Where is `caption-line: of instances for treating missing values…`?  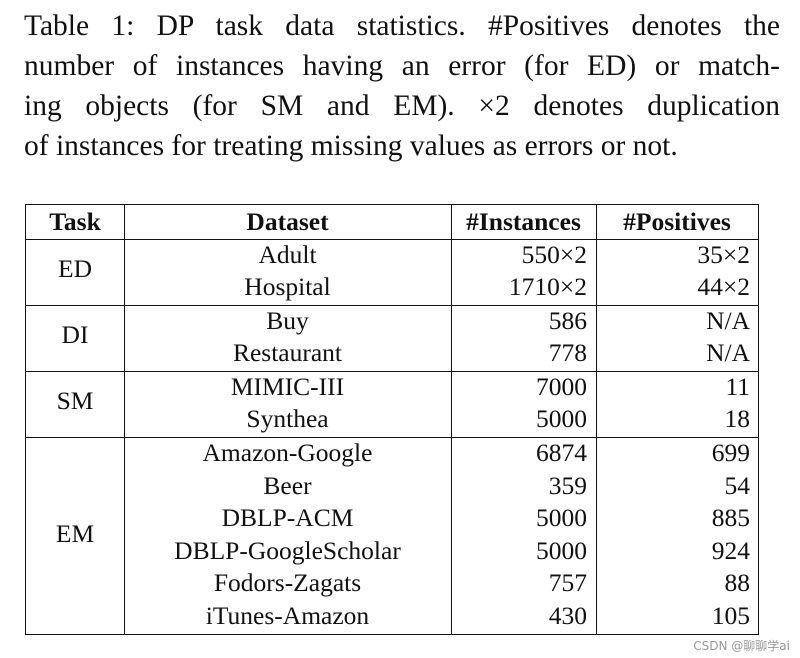 caption-line: of instances for treating missing values… is located at coordinates (351, 146).